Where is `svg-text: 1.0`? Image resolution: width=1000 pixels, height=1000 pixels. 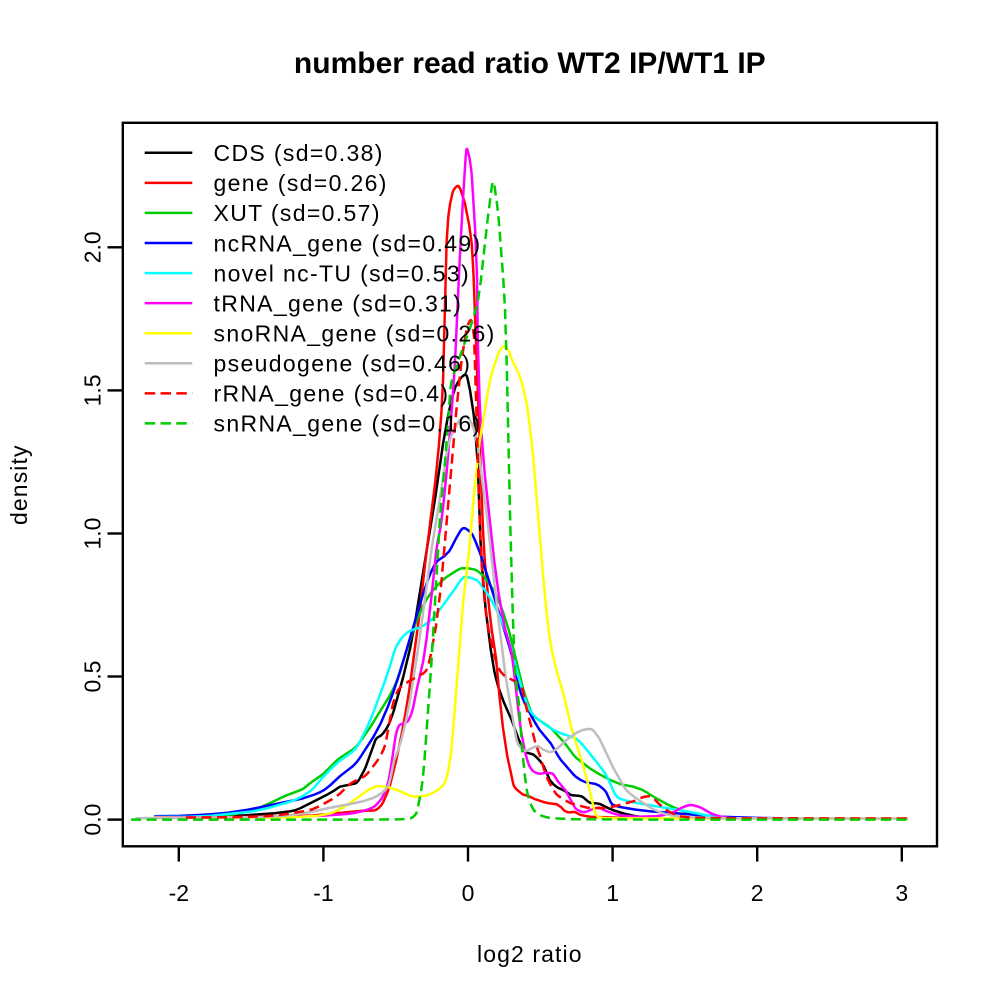 svg-text: 1.0 is located at coordinates (93, 534).